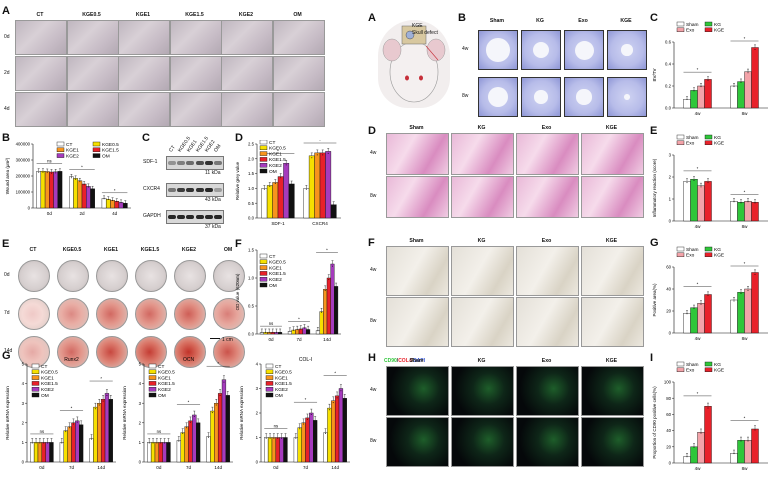 This screenshot has height=482, width=777. I want to click on blot-band-name: CXCR4, so click(151, 189).